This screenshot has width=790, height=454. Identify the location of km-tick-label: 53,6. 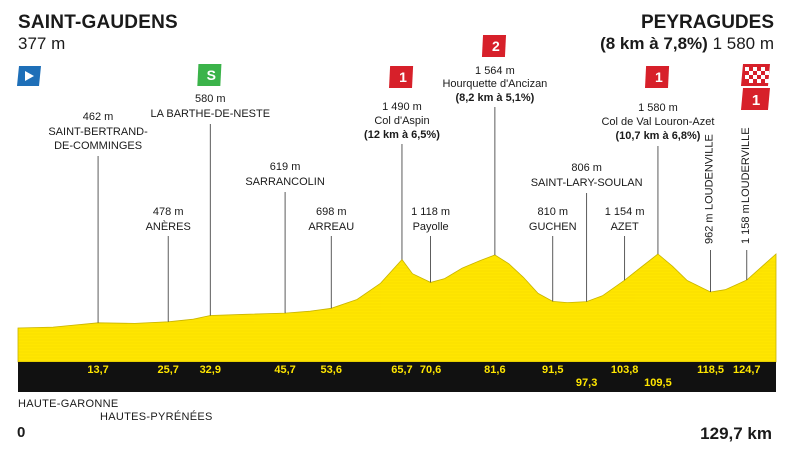
(331, 370).